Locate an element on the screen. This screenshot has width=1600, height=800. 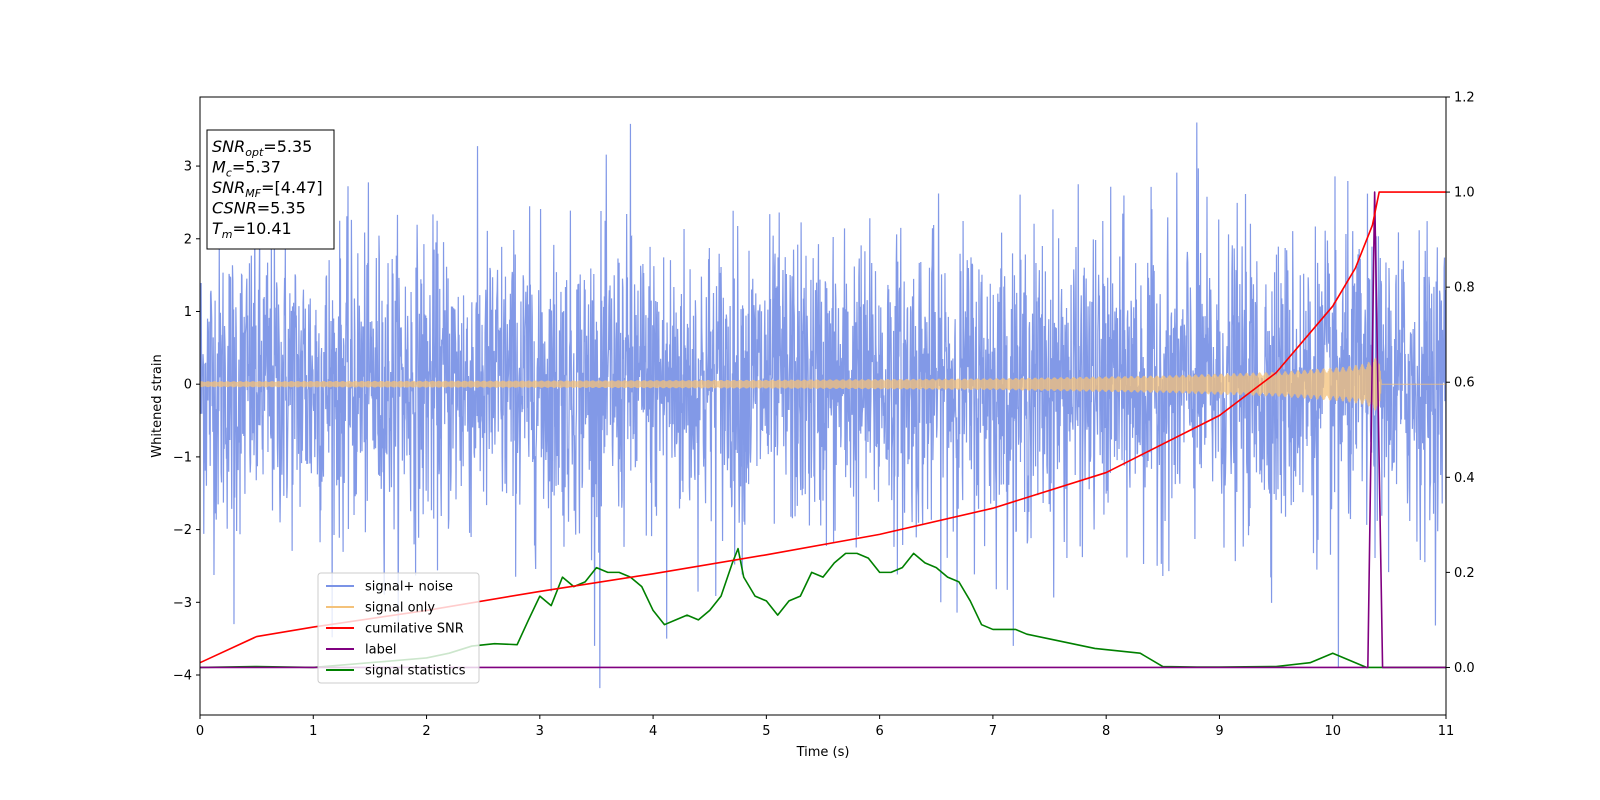
legend-label: signal+ noise is located at coordinates (409, 587).